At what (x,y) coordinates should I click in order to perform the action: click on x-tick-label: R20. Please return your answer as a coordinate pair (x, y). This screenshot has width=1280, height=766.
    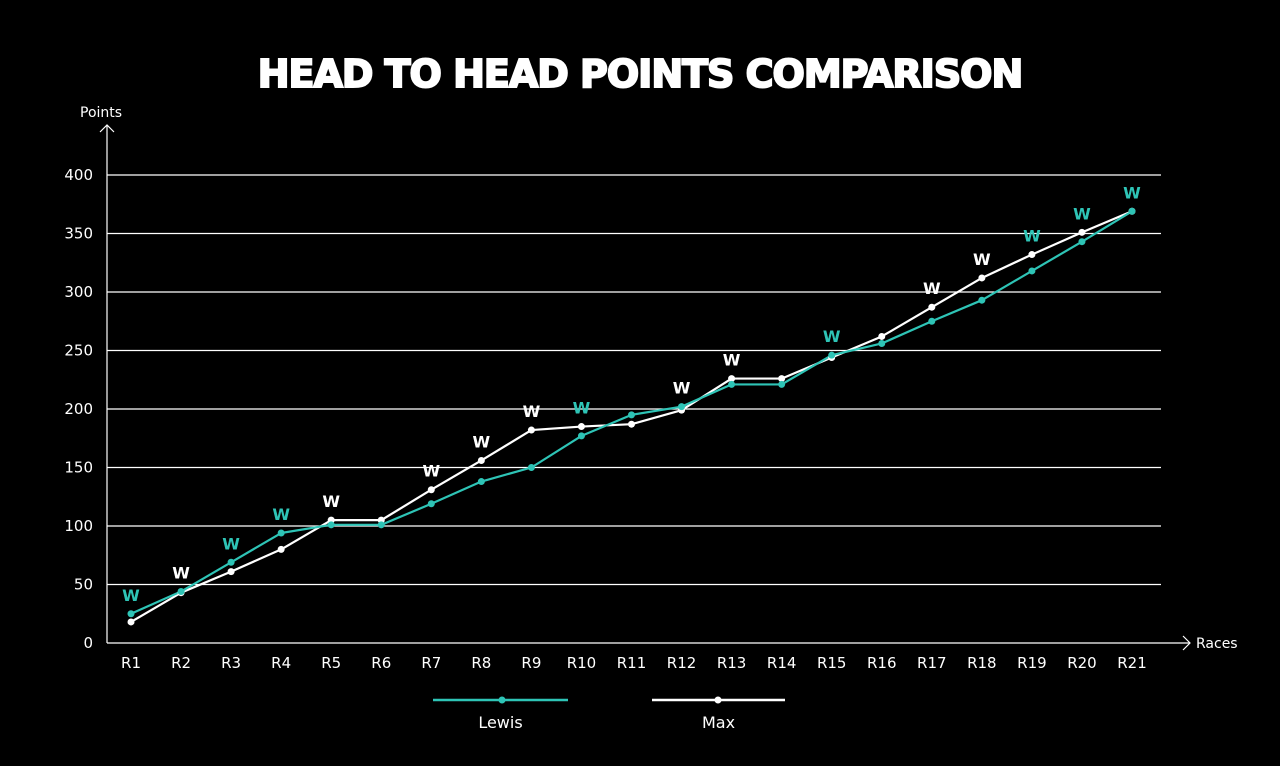
    Looking at the image, I should click on (1082, 663).